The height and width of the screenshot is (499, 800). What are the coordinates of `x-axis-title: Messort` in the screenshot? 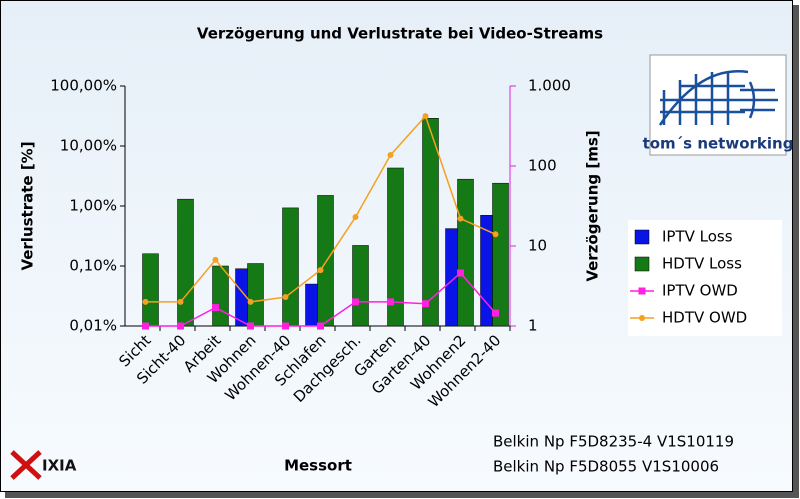 It's located at (318, 466).